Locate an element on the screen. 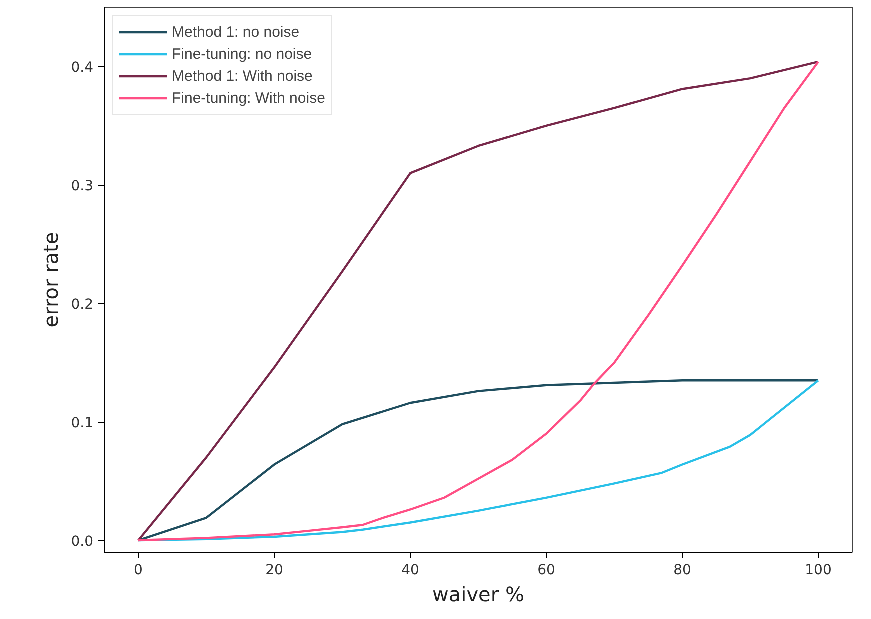 The height and width of the screenshot is (619, 871). y-tick-label: 0.3 is located at coordinates (82, 186).